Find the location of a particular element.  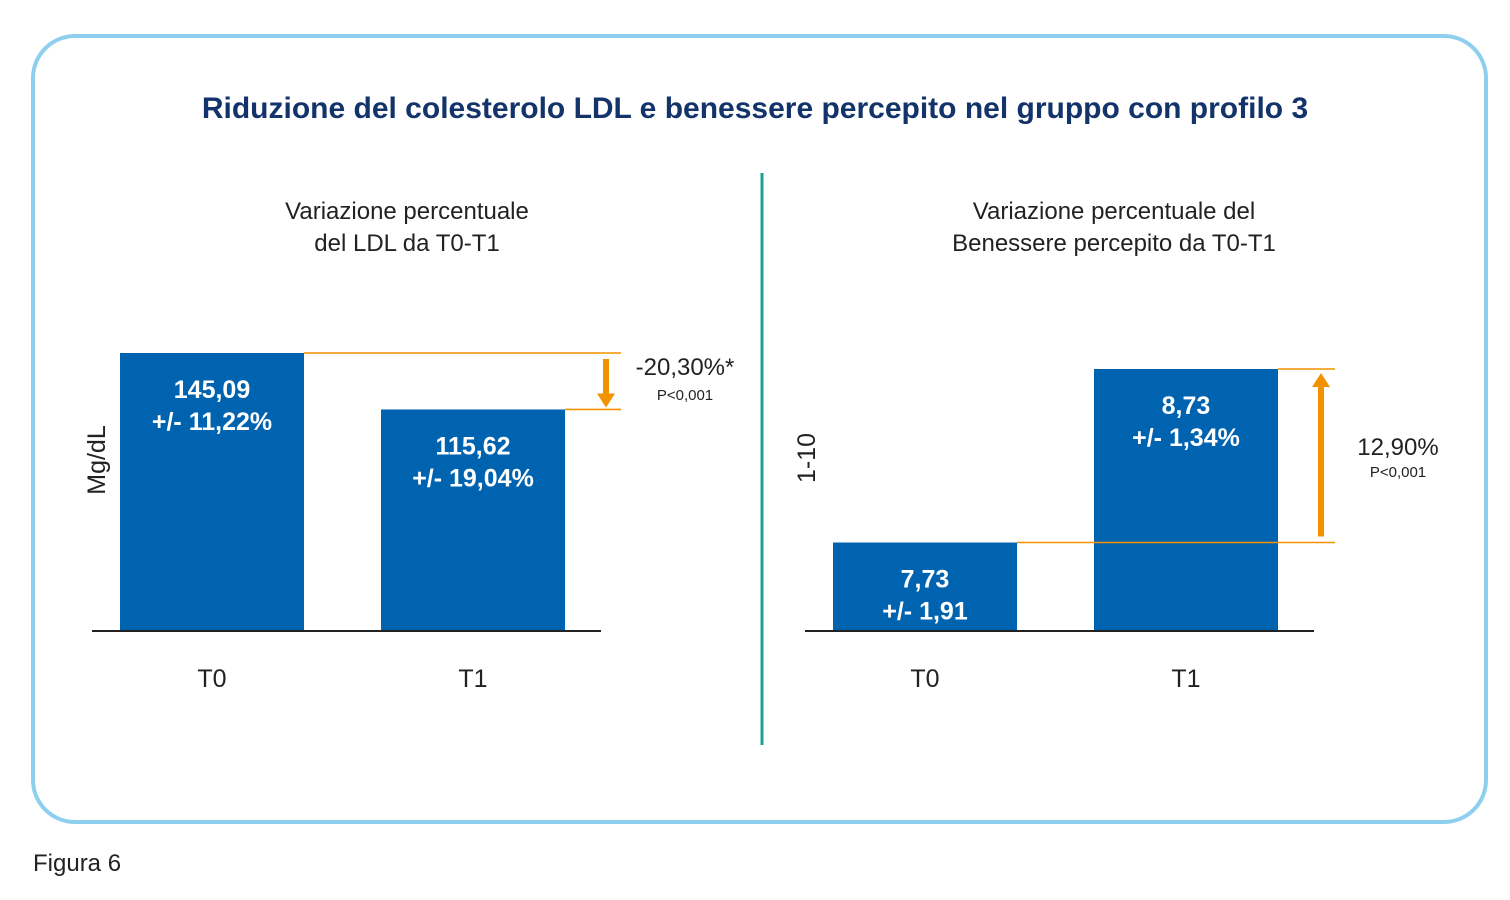

ldl-tick-label: T0 is located at coordinates (211, 679).